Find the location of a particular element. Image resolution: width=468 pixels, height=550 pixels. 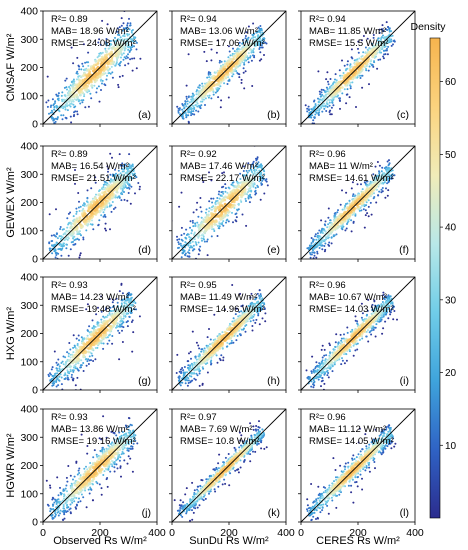

y-tick-label: 0 is located at coordinates (35, 125).